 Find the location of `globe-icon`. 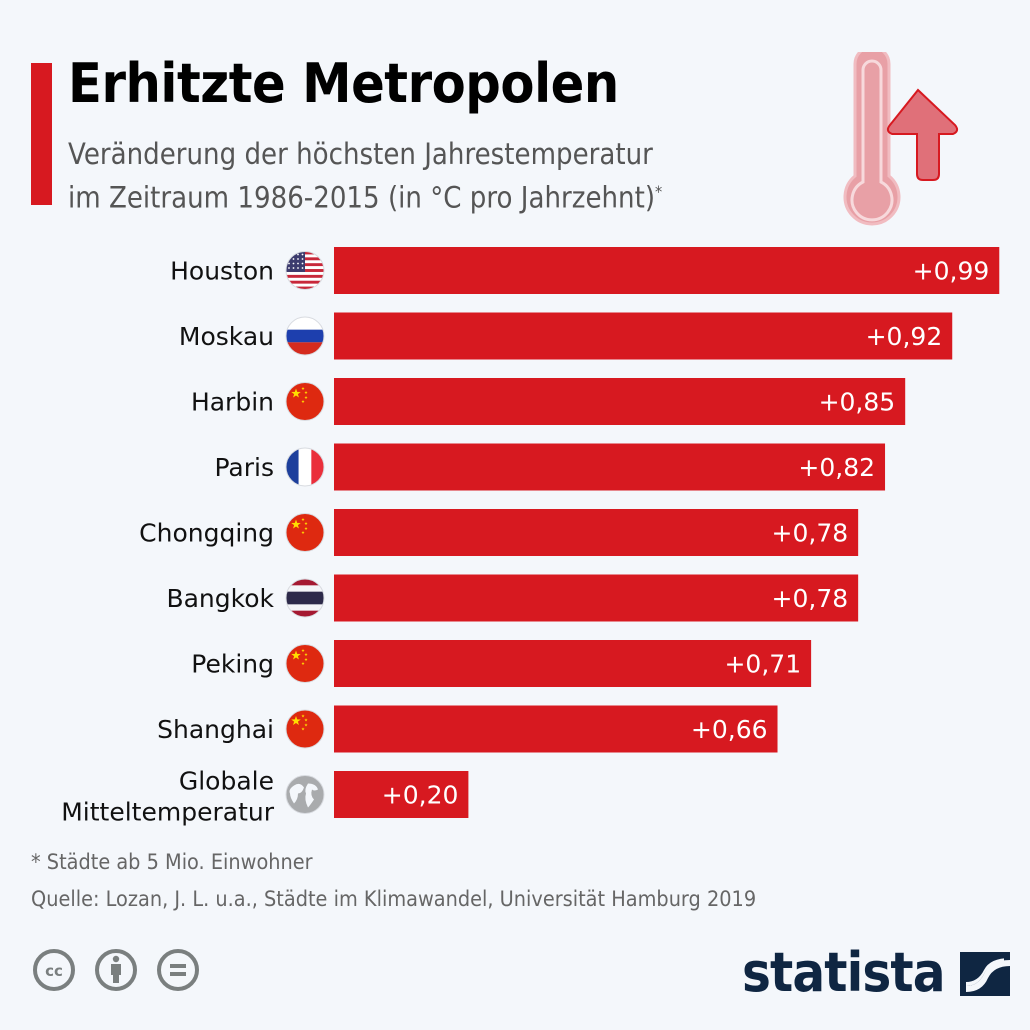

globe-icon is located at coordinates (305, 794).